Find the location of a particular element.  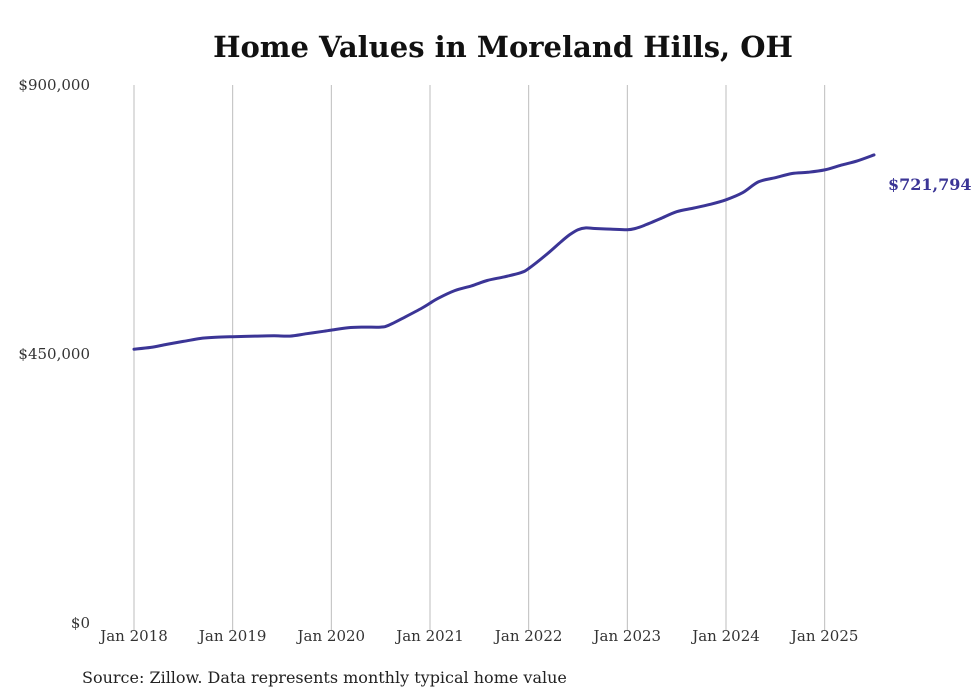

x-tick-label: Jan 2022 is located at coordinates (528, 636).